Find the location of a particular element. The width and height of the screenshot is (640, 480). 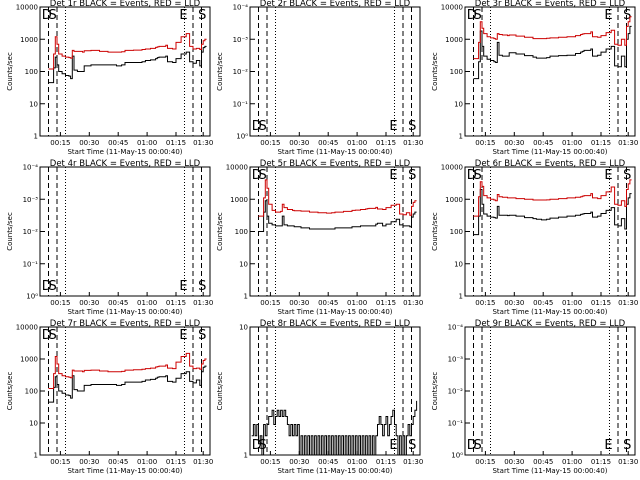

panel-title: Det 6r BLACK = Events, RED = LLD is located at coordinates (550, 164).